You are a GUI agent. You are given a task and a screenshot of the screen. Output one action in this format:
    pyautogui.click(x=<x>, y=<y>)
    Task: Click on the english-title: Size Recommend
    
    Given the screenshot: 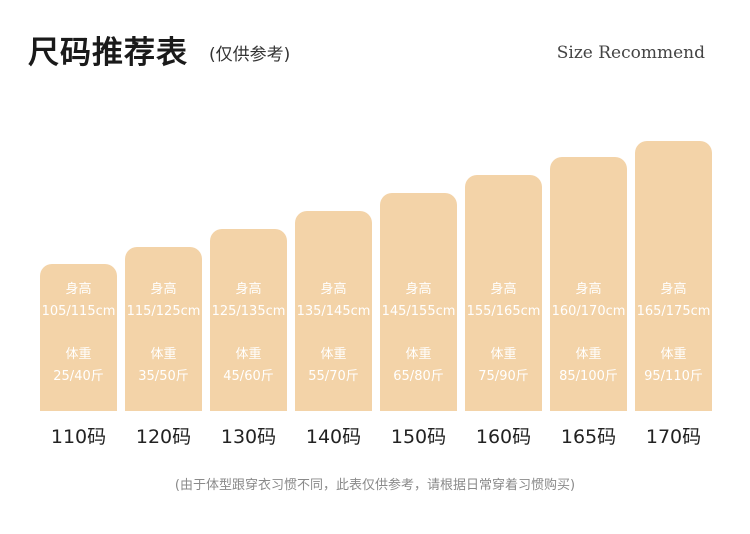 What is the action you would take?
    pyautogui.click(x=630, y=53)
    